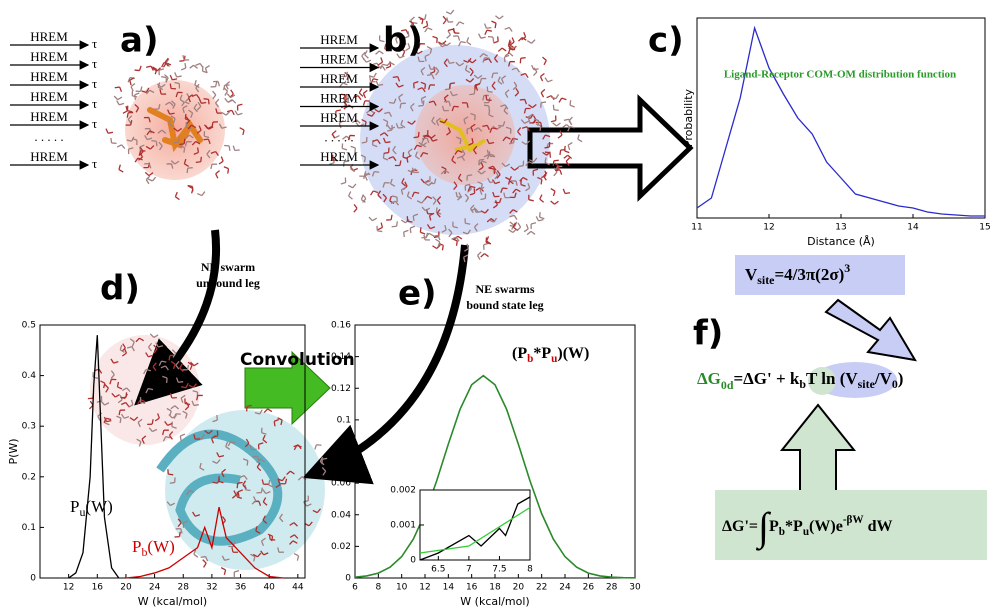  What do you see at coordinates (504, 305) in the screenshot?
I see `note: bound state leg` at bounding box center [504, 305].